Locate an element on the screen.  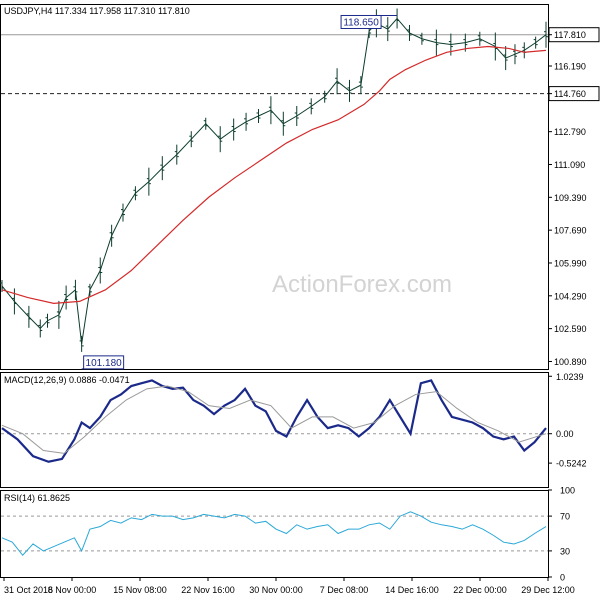
macd-line is located at coordinates (274, 421).